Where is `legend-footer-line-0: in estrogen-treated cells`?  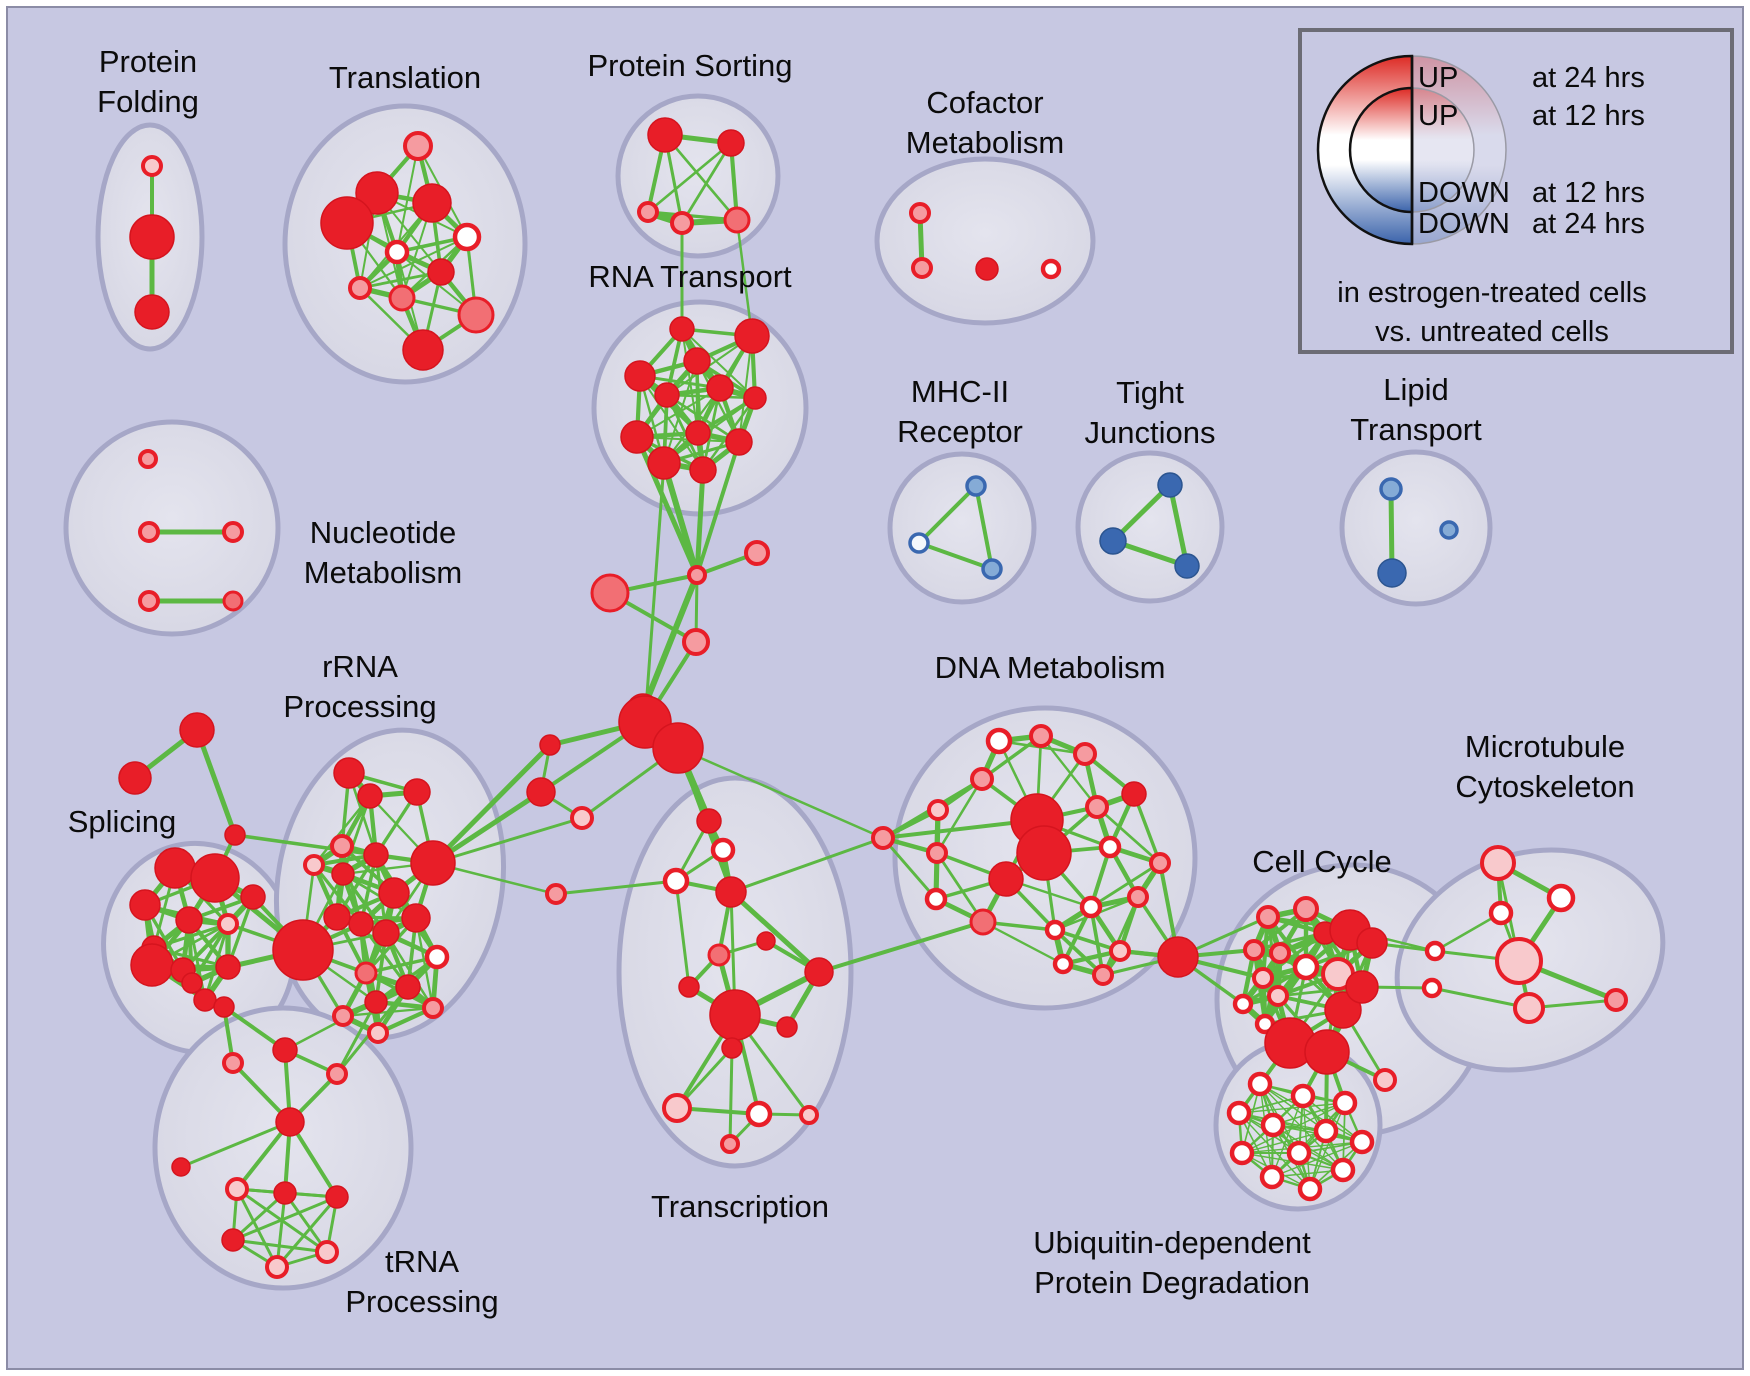 legend-footer-line-0: in estrogen-treated cells is located at coordinates (1492, 293).